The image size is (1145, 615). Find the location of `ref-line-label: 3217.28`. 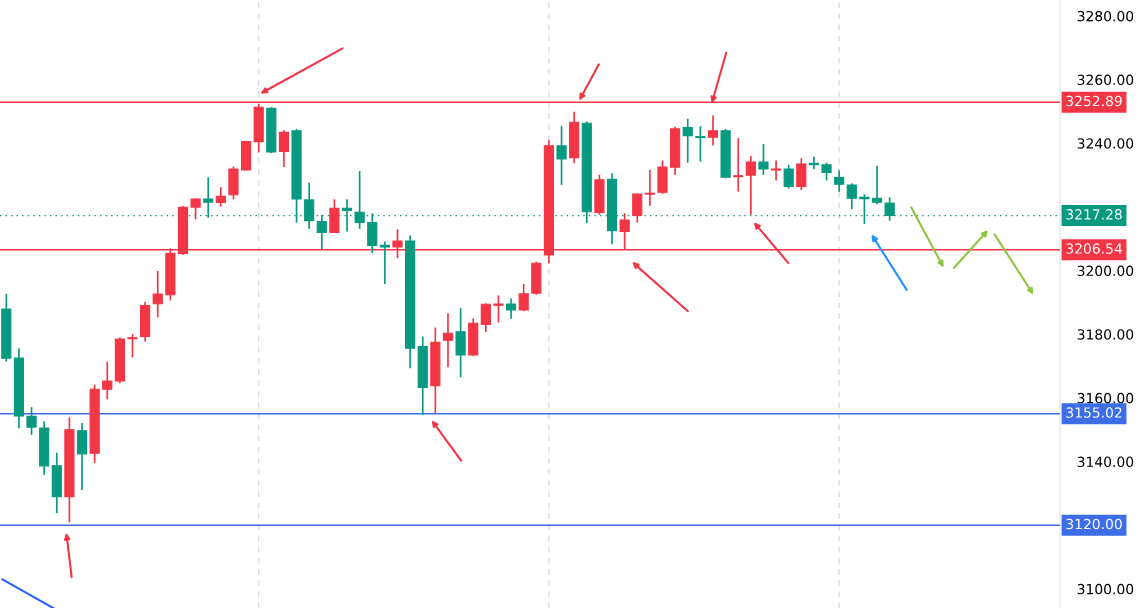

ref-line-label: 3217.28 is located at coordinates (1094, 214).